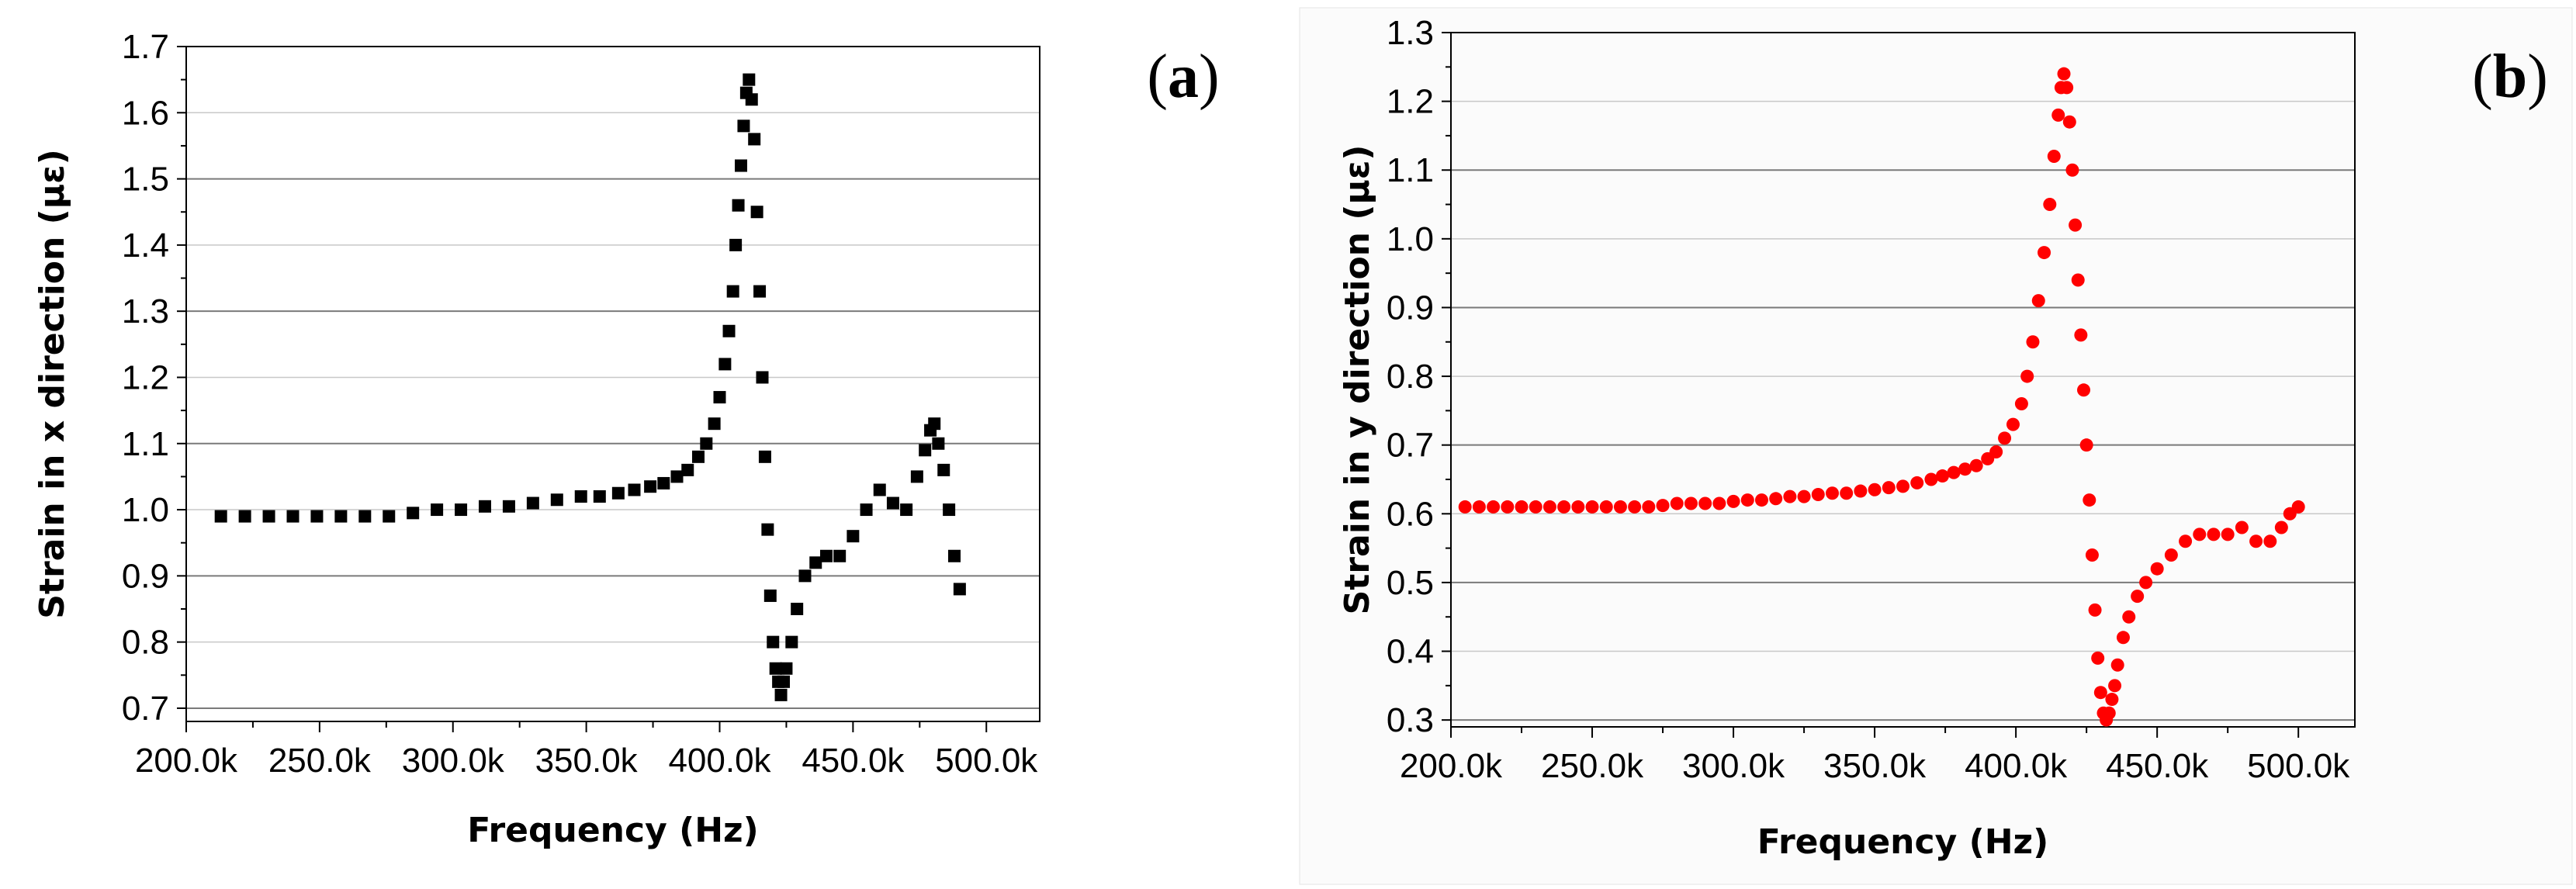 The height and width of the screenshot is (889, 2576). Describe the element at coordinates (145, 113) in the screenshot. I see `y-tick-label: 1.6` at that location.